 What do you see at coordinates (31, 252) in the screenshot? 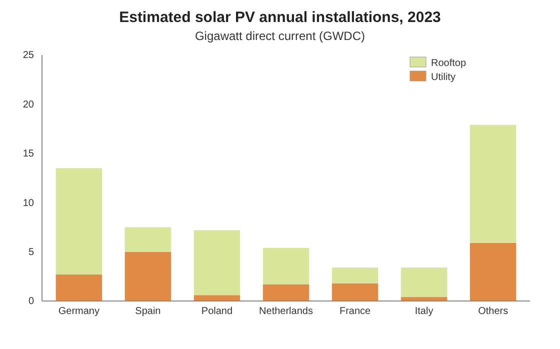
I see `y-tick-label: 5` at bounding box center [31, 252].